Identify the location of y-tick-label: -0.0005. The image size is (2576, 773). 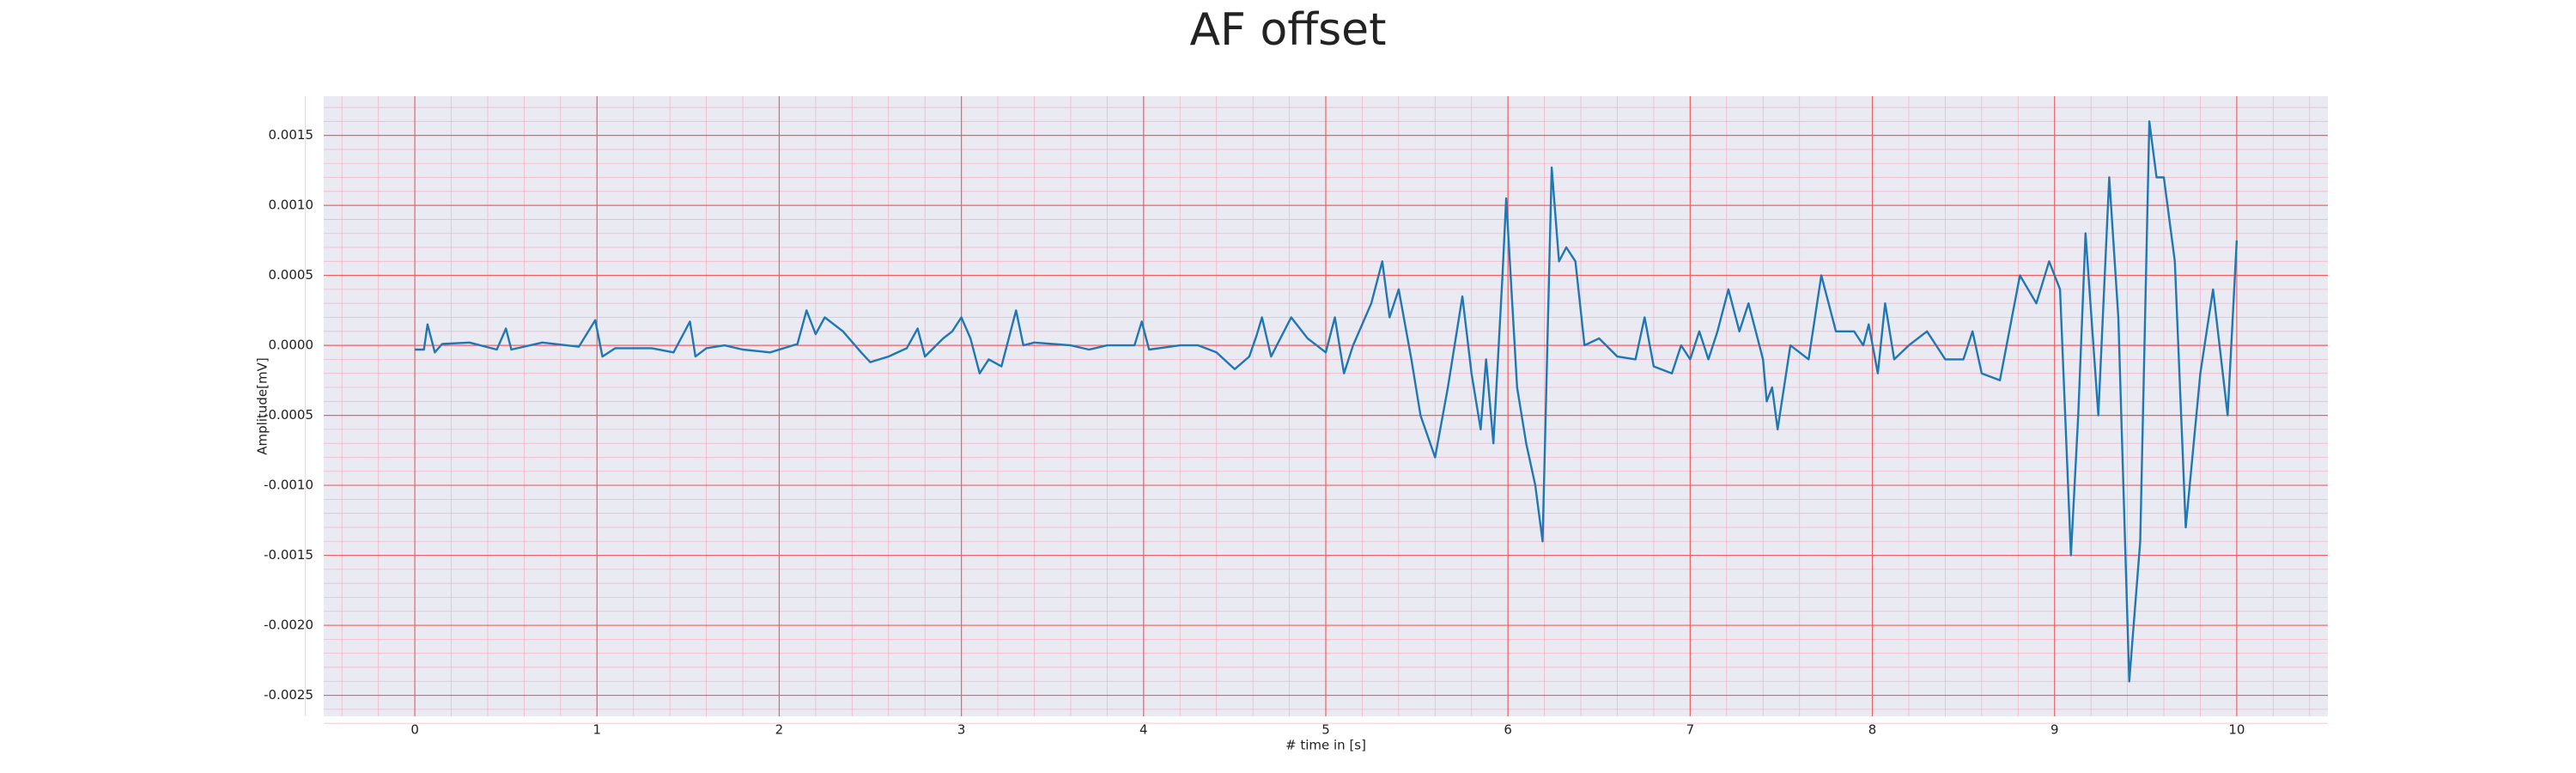
(289, 415).